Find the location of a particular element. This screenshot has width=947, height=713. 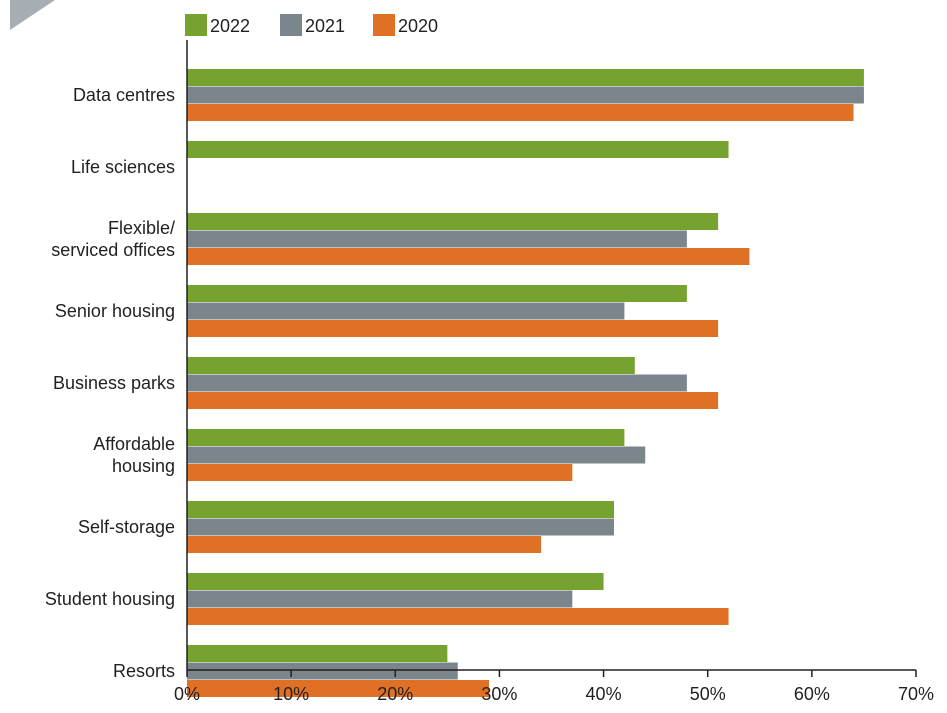

bar-data-centres-2021 is located at coordinates (525, 95).